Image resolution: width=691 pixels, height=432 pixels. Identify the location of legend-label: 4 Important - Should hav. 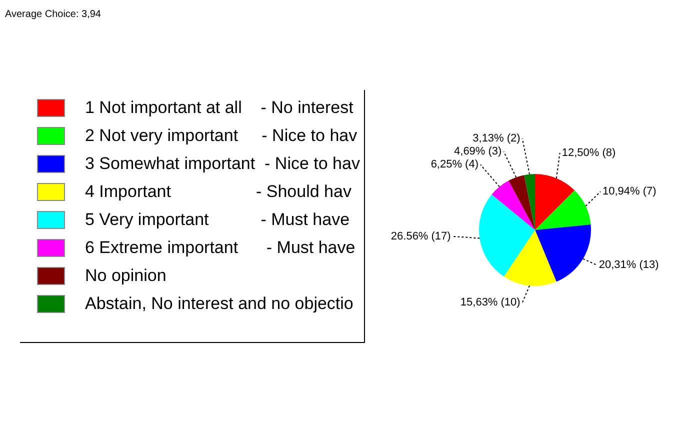
(218, 192).